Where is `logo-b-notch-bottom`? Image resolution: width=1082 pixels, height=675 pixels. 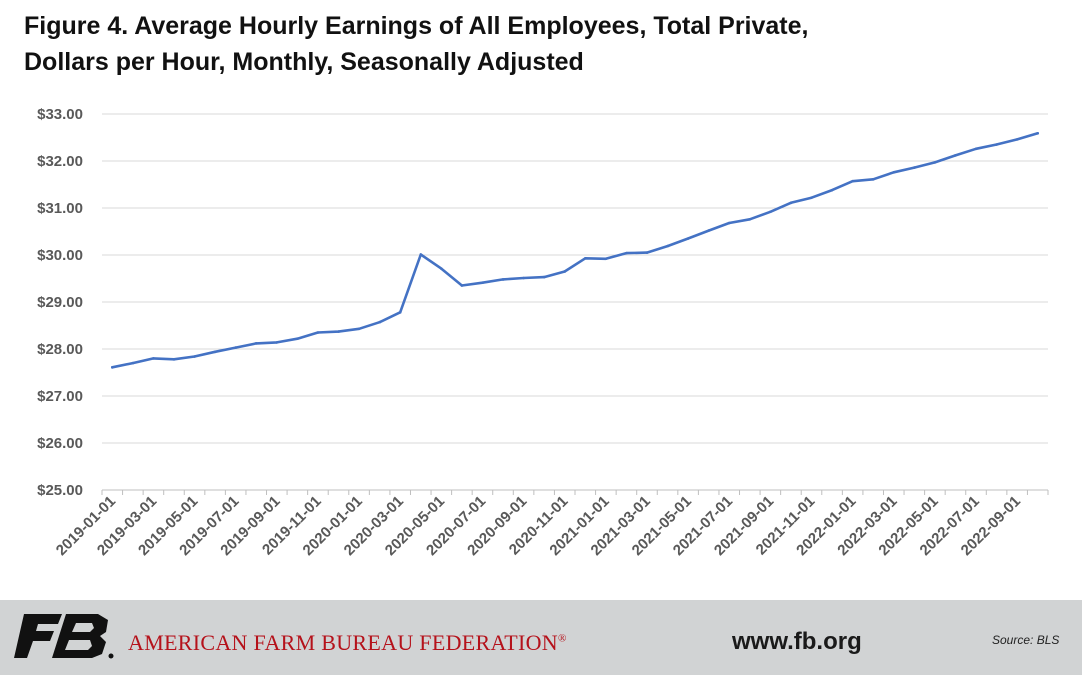 logo-b-notch-bottom is located at coordinates (78, 645).